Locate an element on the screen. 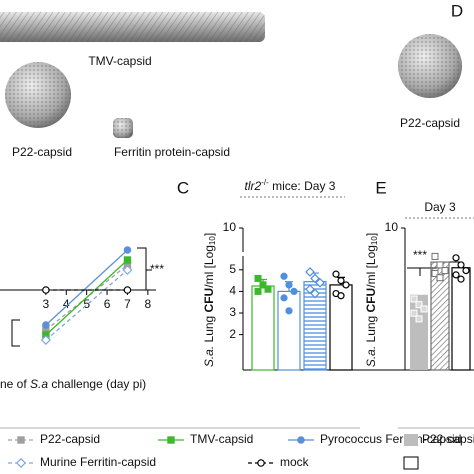 The image size is (474, 474). y-tick-label: 3 is located at coordinates (232, 312).